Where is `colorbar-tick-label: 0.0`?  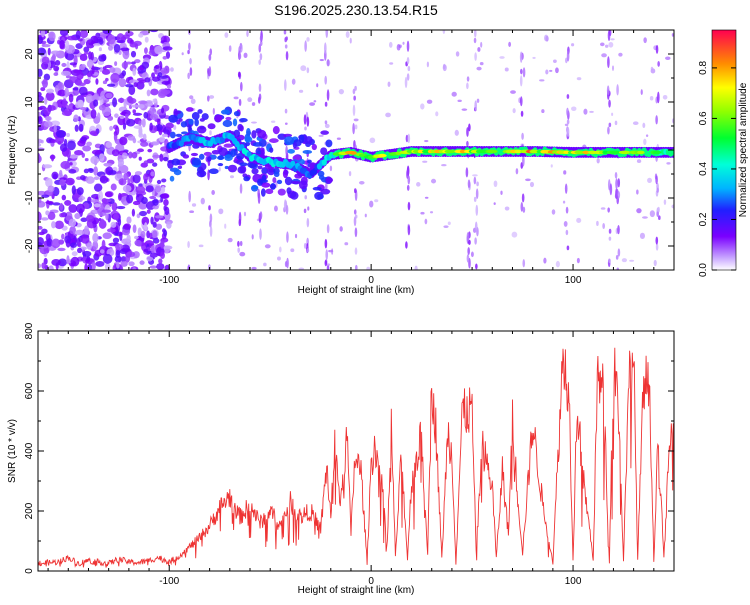
colorbar-tick-label: 0.0 is located at coordinates (703, 270).